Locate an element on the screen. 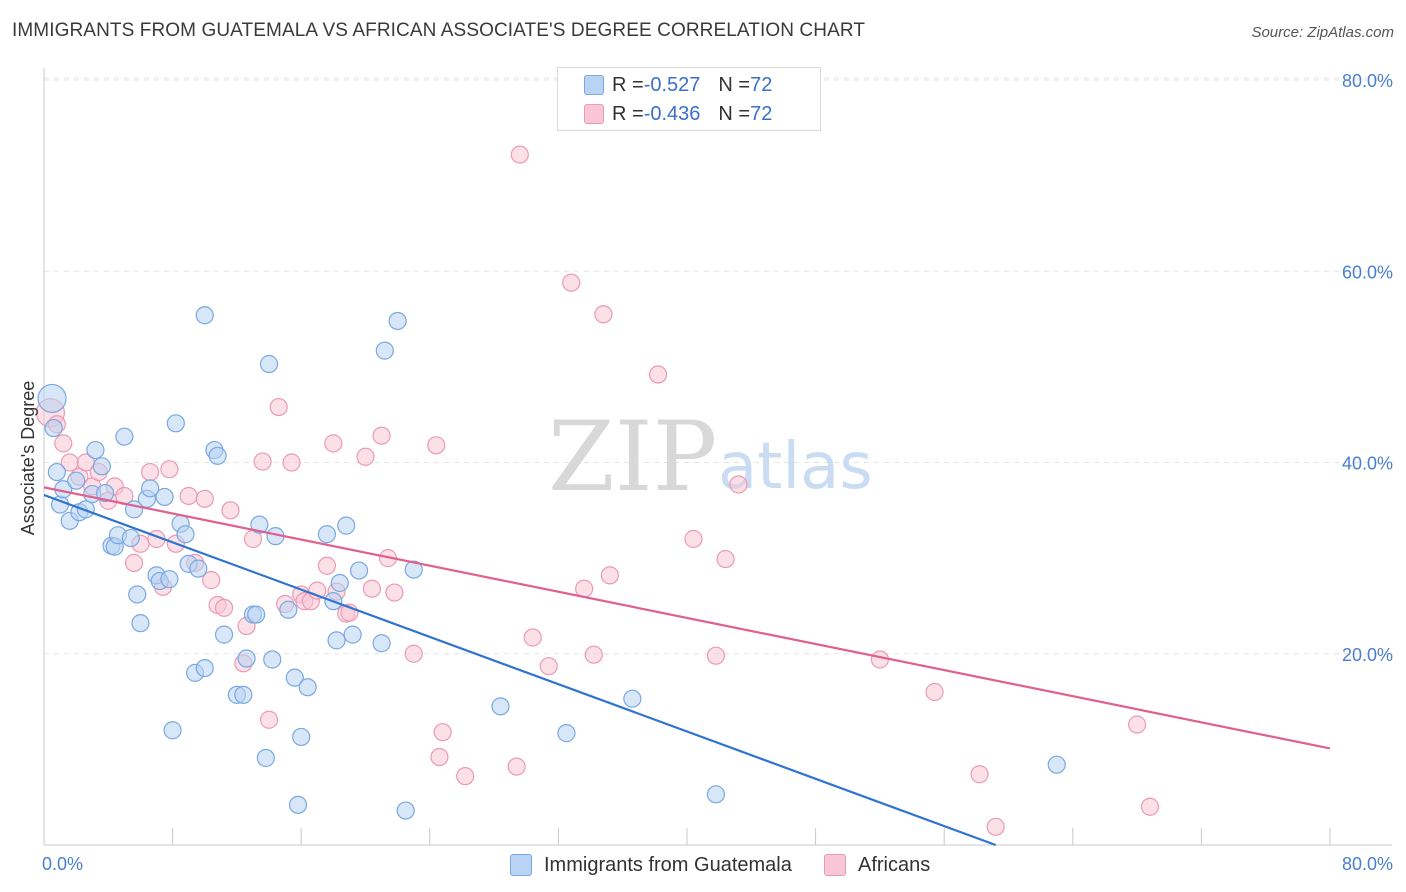 The height and width of the screenshot is (892, 1406). legend-r-label: R = is located at coordinates (628, 113).